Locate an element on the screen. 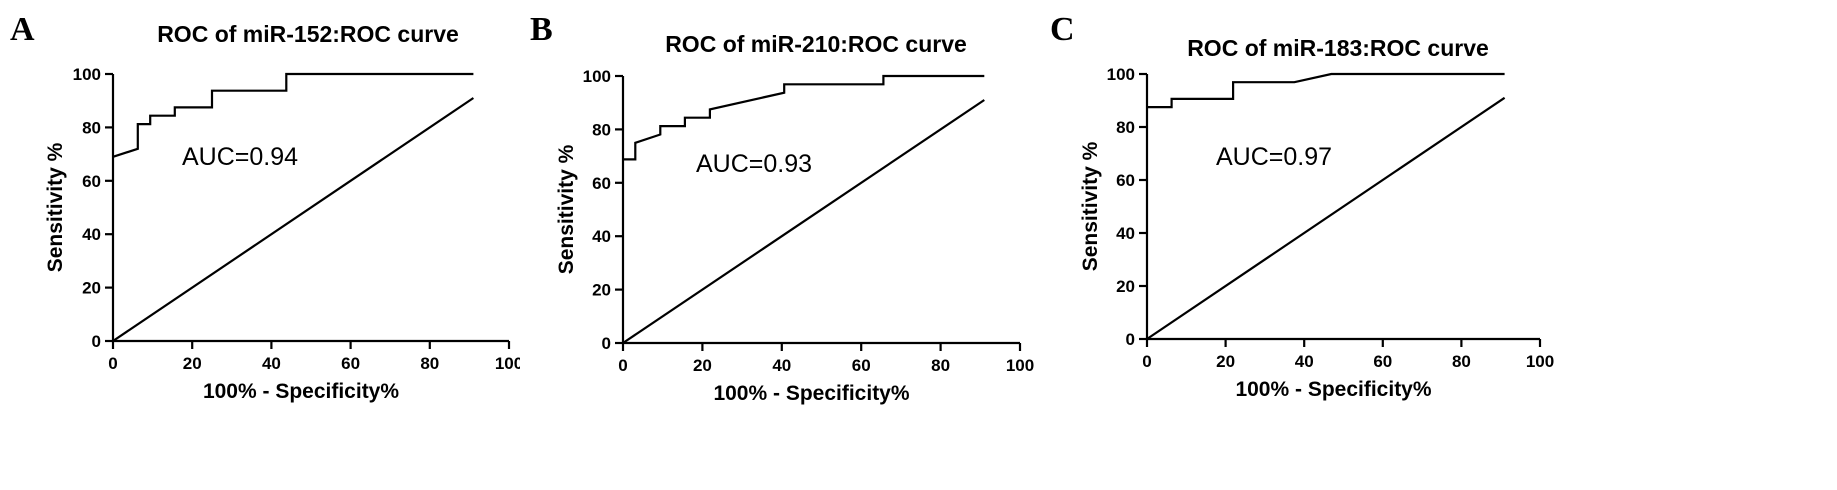 This screenshot has height=490, width=1837. auc-annotation: AUC=0.97 is located at coordinates (1274, 157).